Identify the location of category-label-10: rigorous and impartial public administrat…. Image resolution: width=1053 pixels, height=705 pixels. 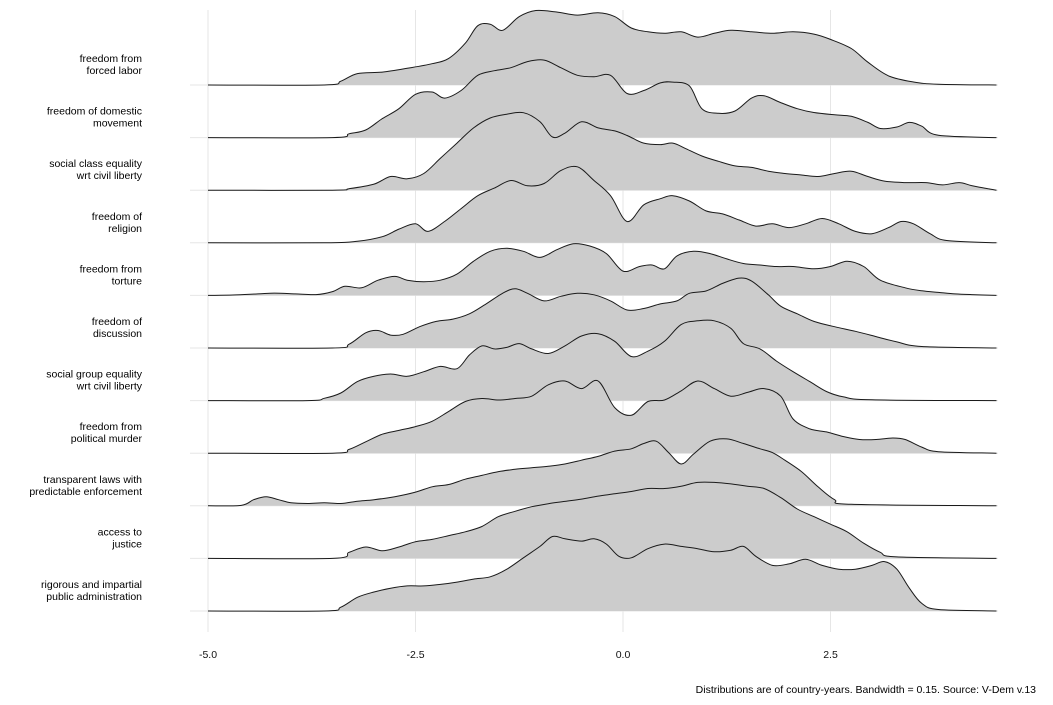
(91, 591).